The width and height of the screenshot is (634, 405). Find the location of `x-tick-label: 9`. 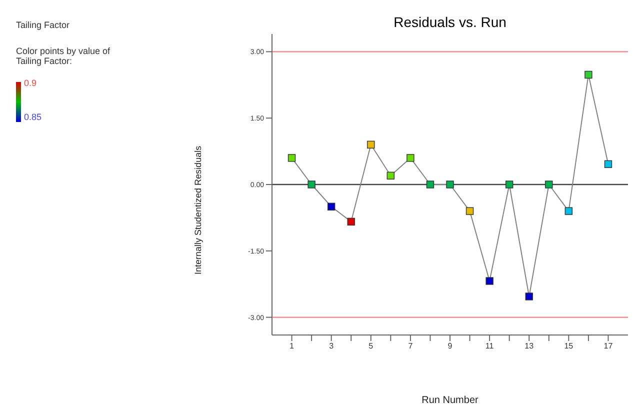

x-tick-label: 9 is located at coordinates (450, 346).